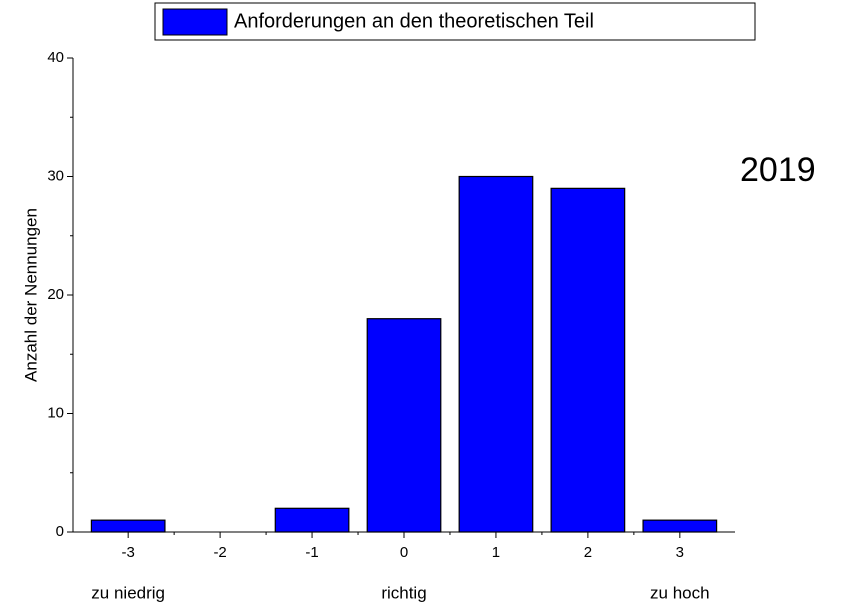  I want to click on x-tick-label: 1, so click(496, 552).